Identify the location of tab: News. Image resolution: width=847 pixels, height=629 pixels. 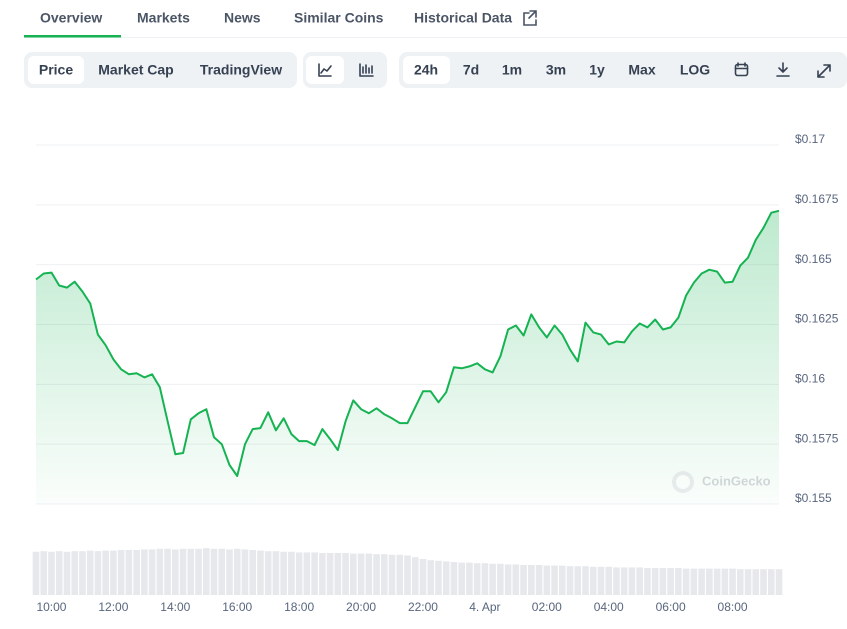
(242, 18).